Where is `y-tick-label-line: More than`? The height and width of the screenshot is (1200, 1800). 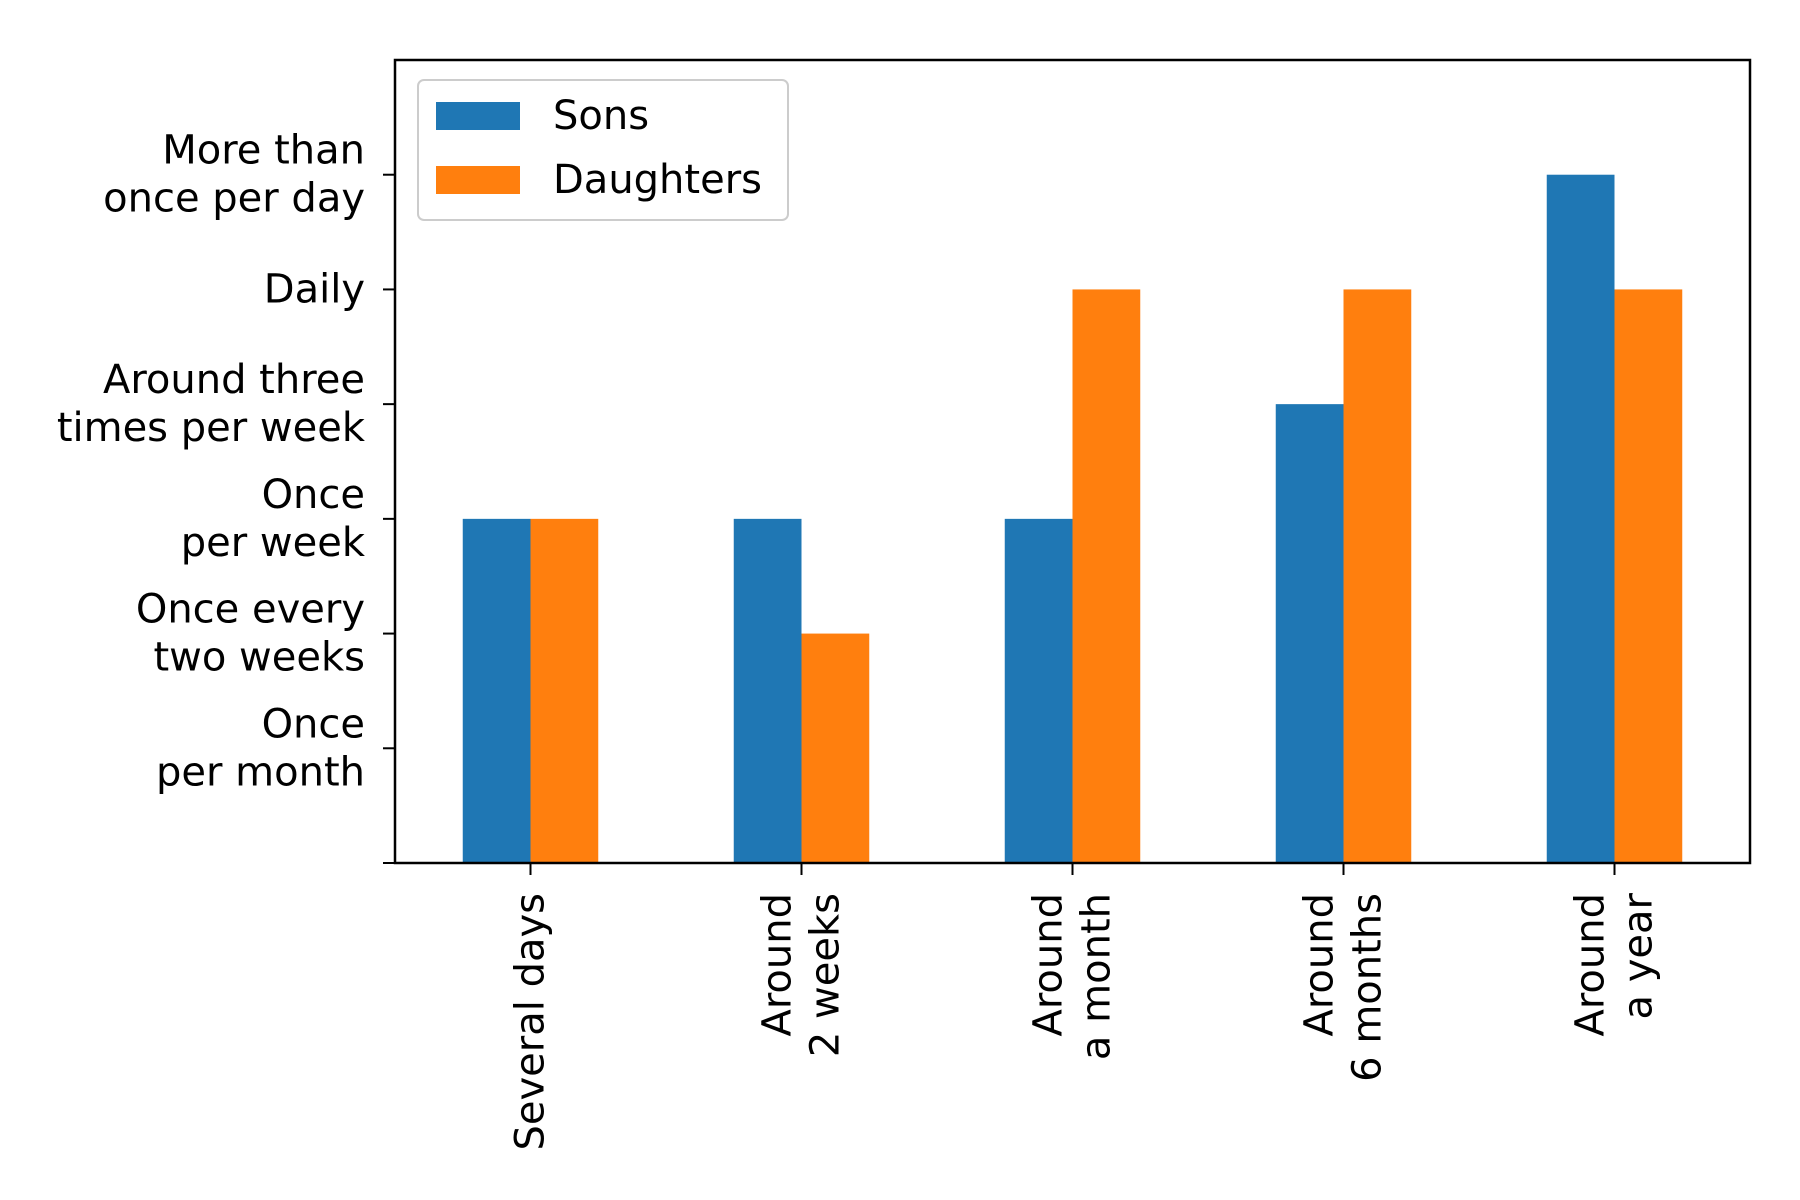 y-tick-label-line: More than is located at coordinates (263, 151).